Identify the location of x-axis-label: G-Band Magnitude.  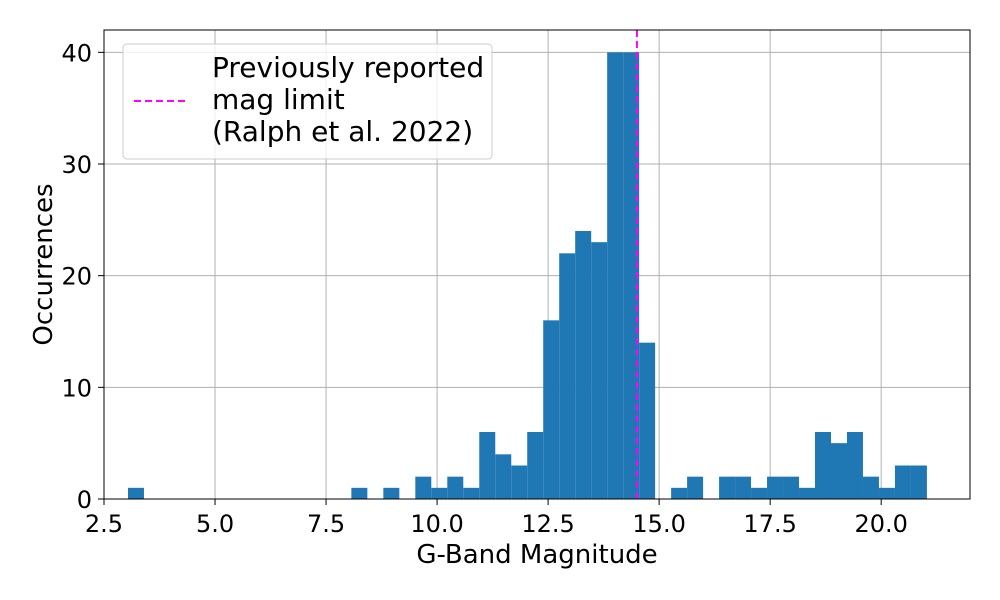
(536, 555).